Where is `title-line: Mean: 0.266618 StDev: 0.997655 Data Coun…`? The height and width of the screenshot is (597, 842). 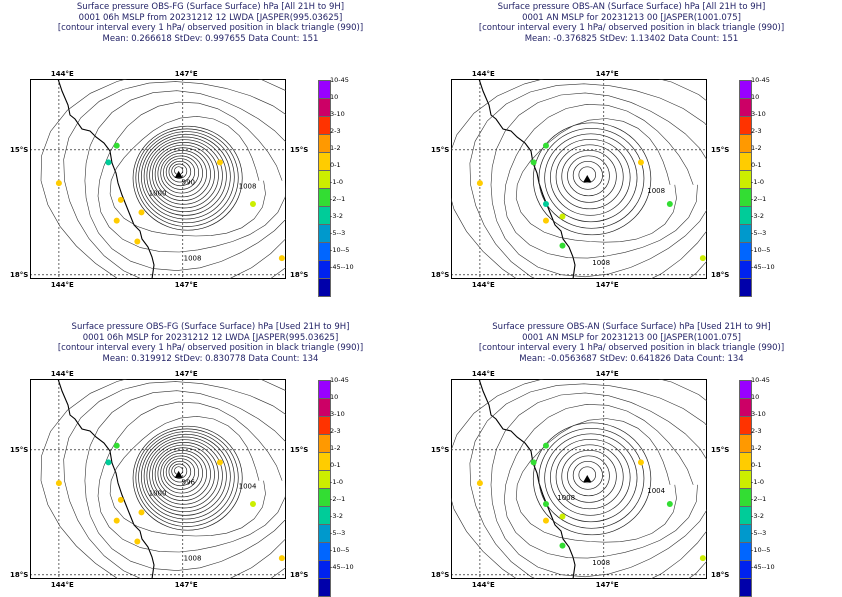 title-line: Mean: 0.266618 StDev: 0.997655 Data Coun… is located at coordinates (210, 38).